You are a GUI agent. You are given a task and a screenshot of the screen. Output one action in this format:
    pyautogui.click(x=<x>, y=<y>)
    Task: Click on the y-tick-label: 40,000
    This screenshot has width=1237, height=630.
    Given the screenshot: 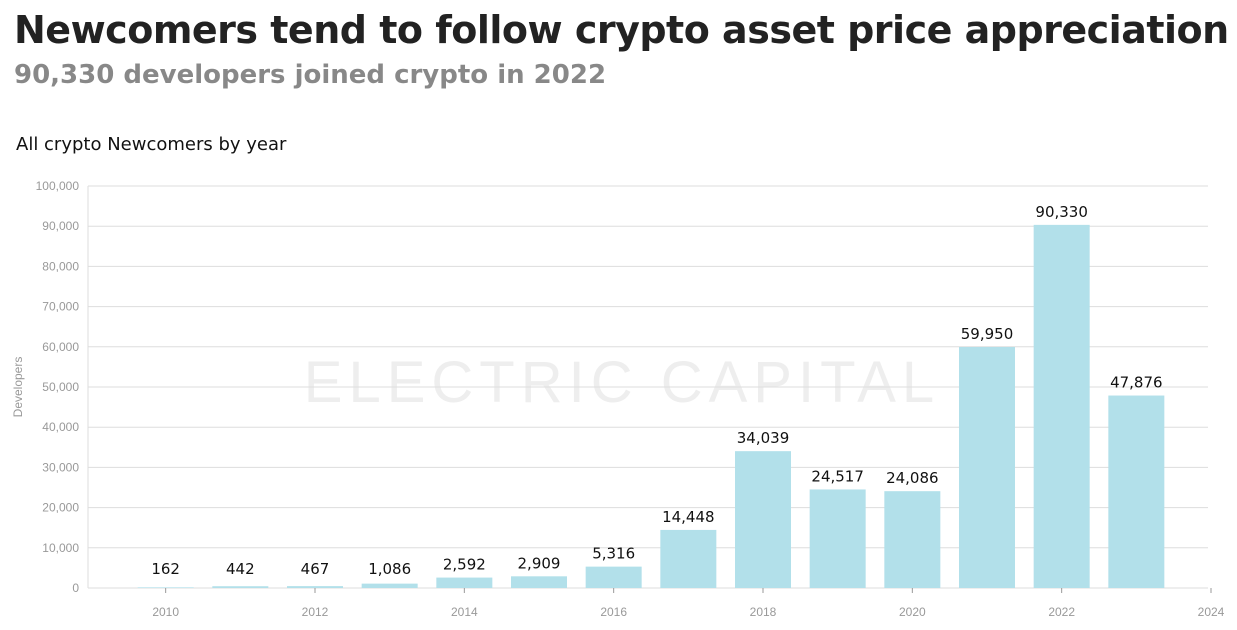 What is the action you would take?
    pyautogui.click(x=60, y=427)
    